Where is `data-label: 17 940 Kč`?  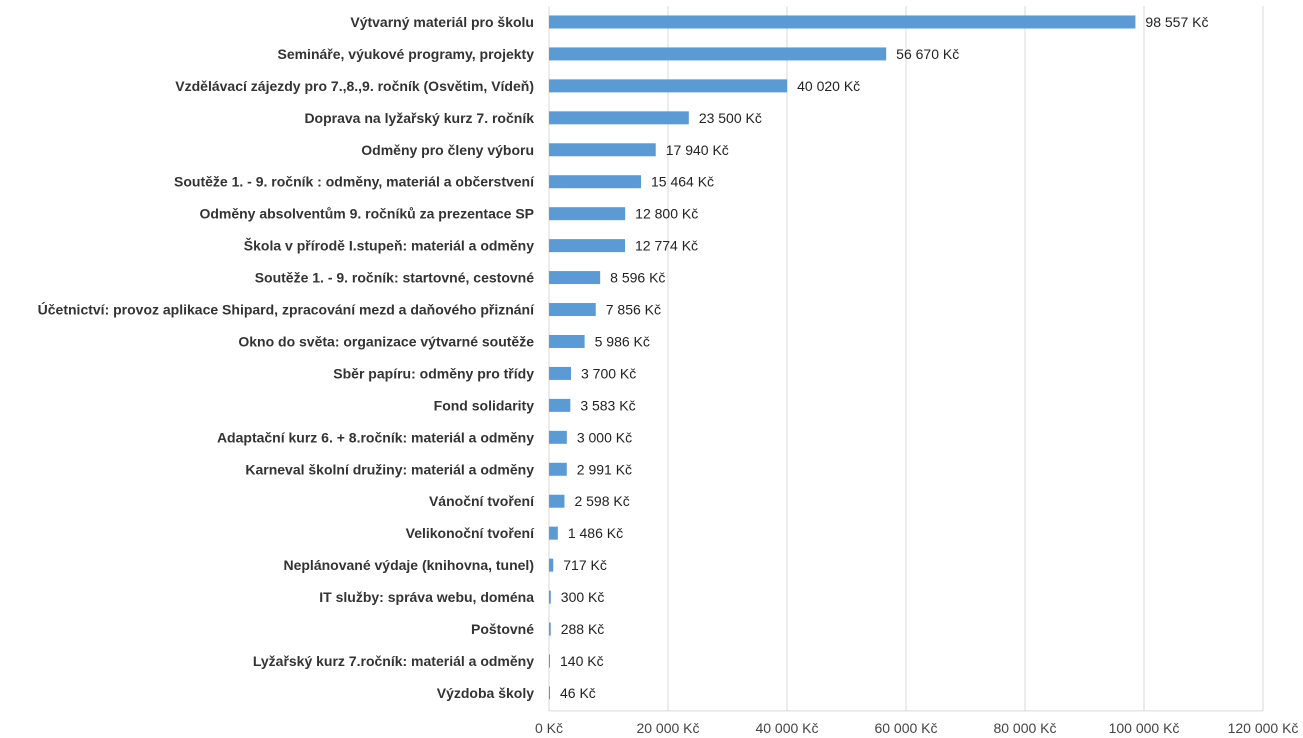 data-label: 17 940 Kč is located at coordinates (697, 150).